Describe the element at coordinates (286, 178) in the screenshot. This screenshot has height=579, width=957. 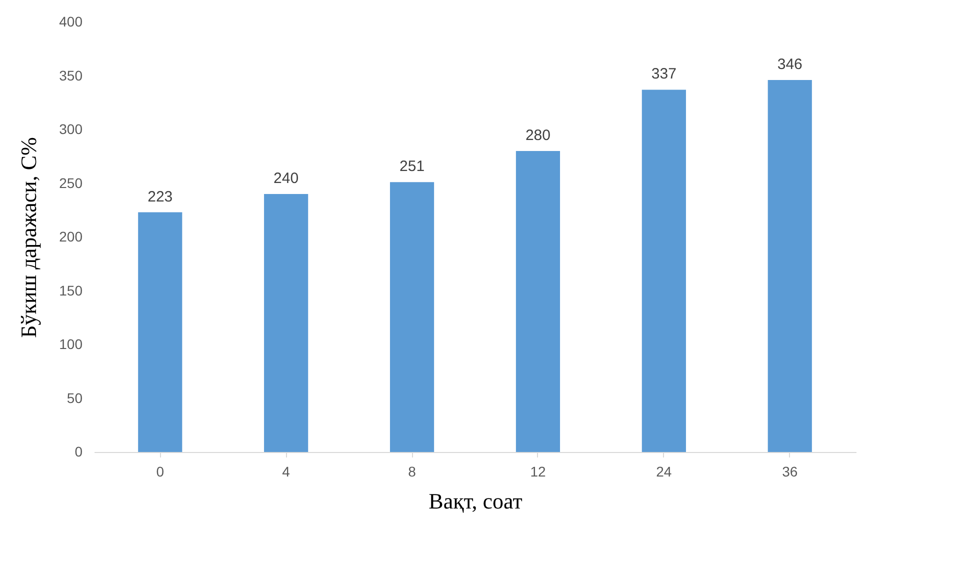
I see `data-label: 240` at that location.